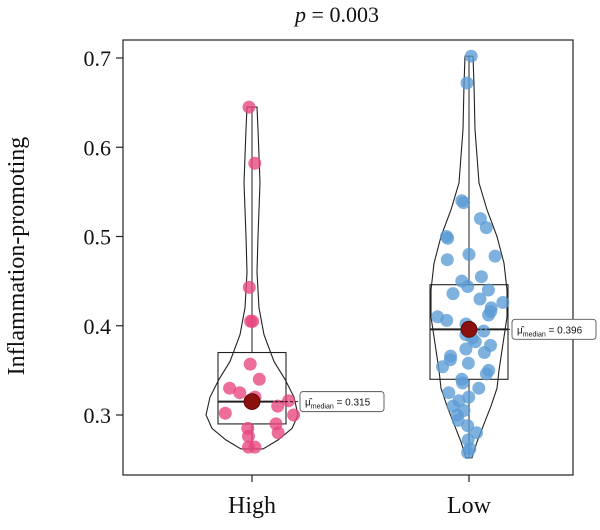  I want to click on annotation-value: = 0.315, so click(352, 403).